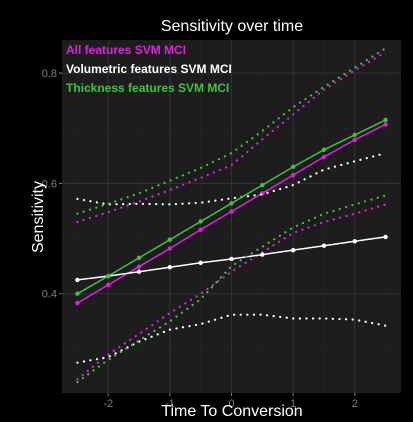  What do you see at coordinates (355, 404) in the screenshot?
I see `x-tick-label: 2` at bounding box center [355, 404].